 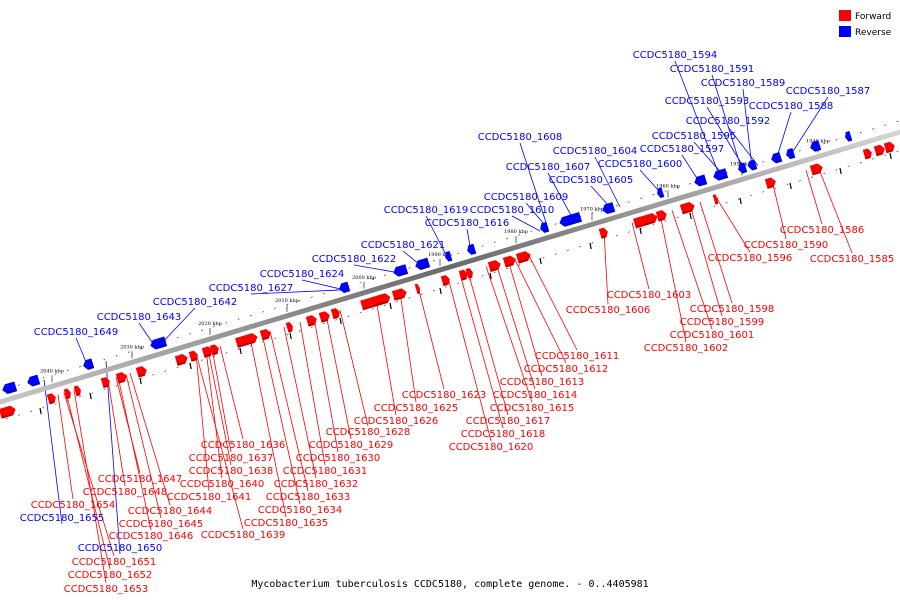 I want to click on gene-label: CCDC5180_1597, so click(x=682, y=149).